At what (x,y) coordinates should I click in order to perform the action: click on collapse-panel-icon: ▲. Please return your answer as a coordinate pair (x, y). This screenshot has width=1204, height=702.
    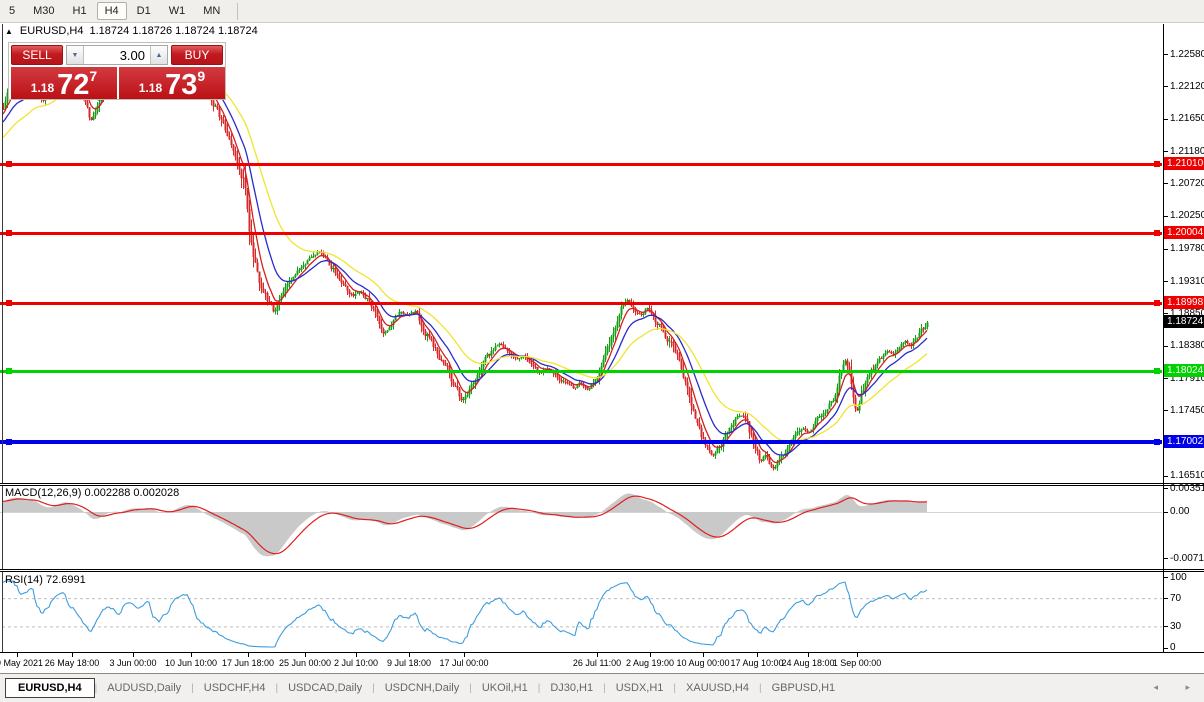
    Looking at the image, I should click on (9, 31).